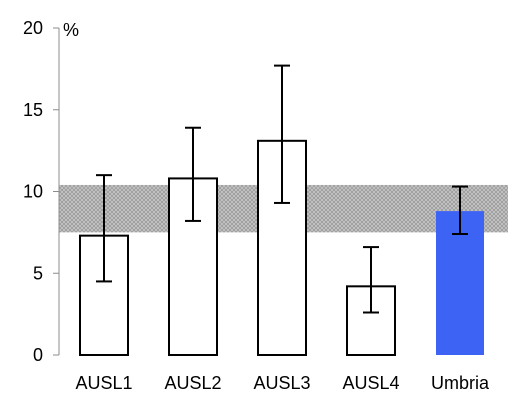 The width and height of the screenshot is (512, 400). What do you see at coordinates (33, 110) in the screenshot?
I see `y-tick-label: 15` at bounding box center [33, 110].